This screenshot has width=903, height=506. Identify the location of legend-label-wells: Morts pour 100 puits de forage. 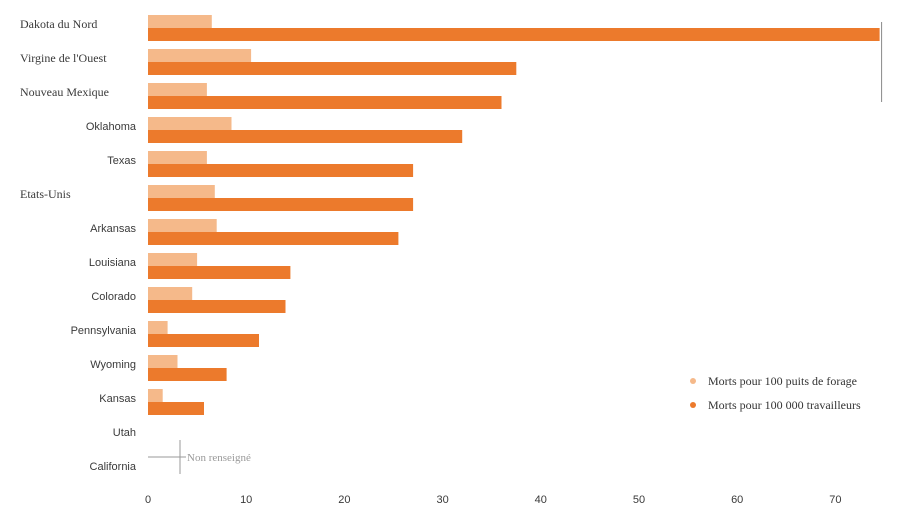
(782, 381).